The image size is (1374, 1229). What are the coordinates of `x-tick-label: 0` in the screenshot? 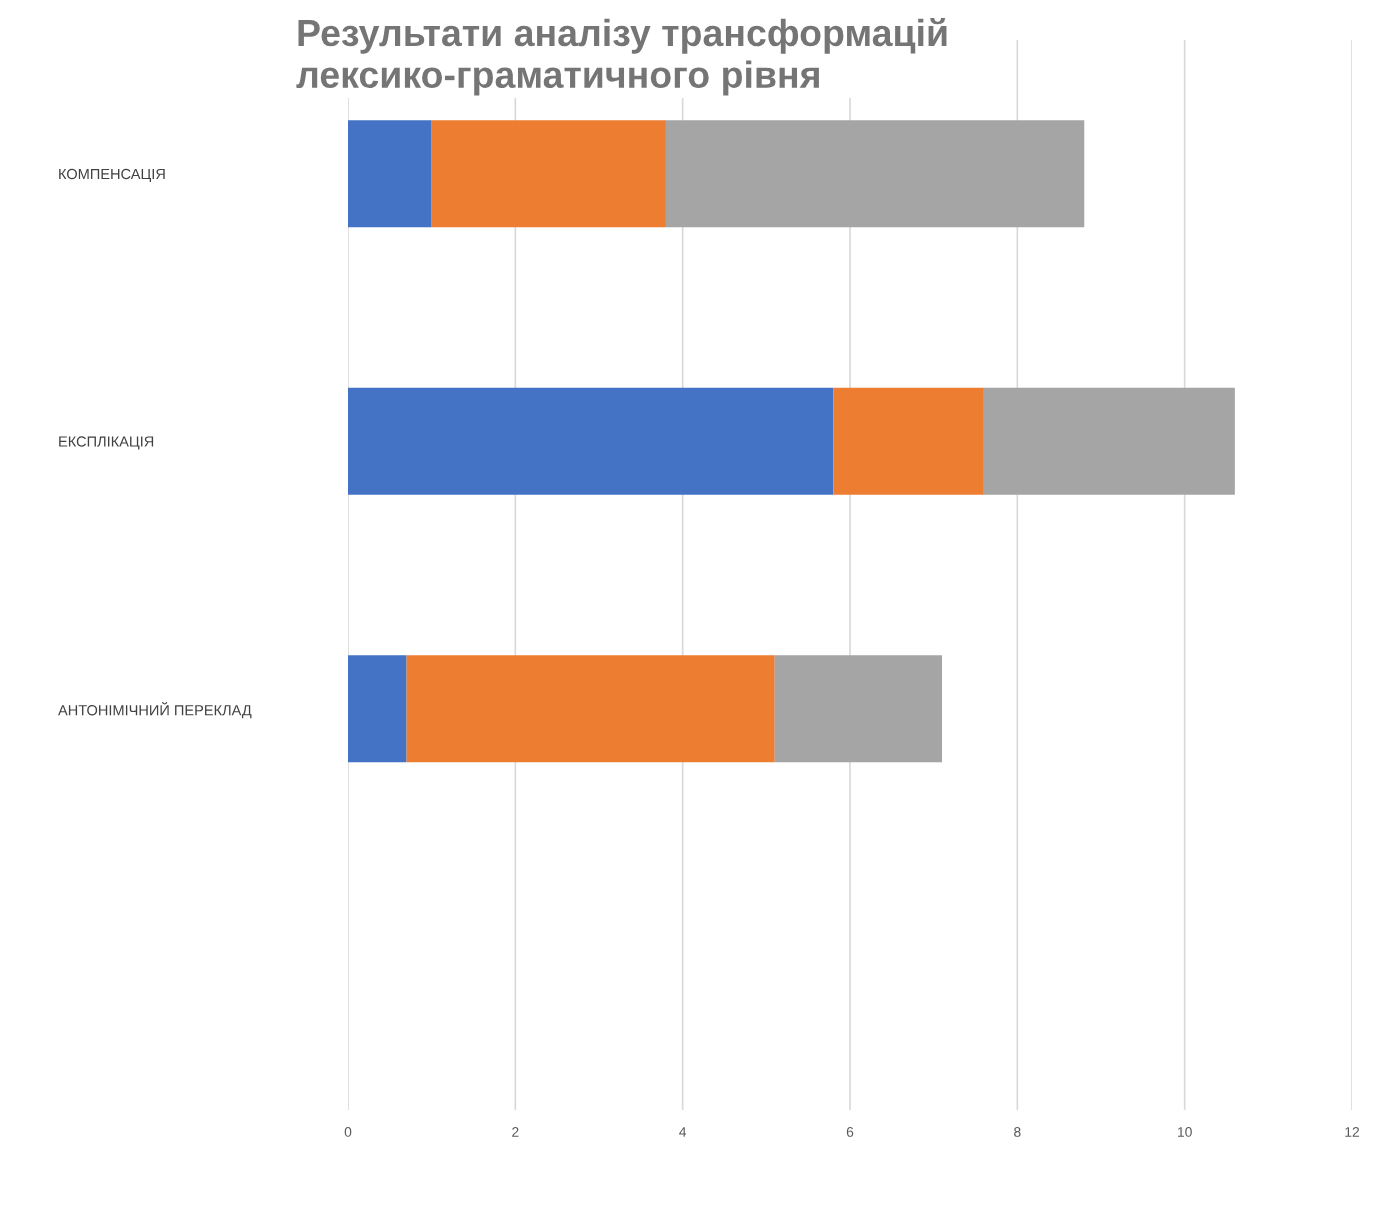 It's located at (348, 1132).